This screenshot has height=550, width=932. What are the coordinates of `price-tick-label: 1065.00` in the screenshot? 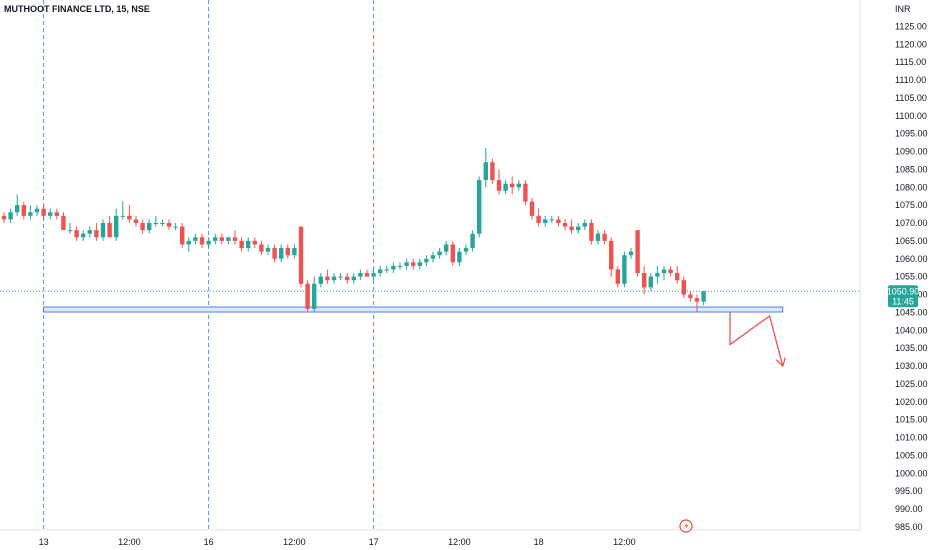 It's located at (911, 241).